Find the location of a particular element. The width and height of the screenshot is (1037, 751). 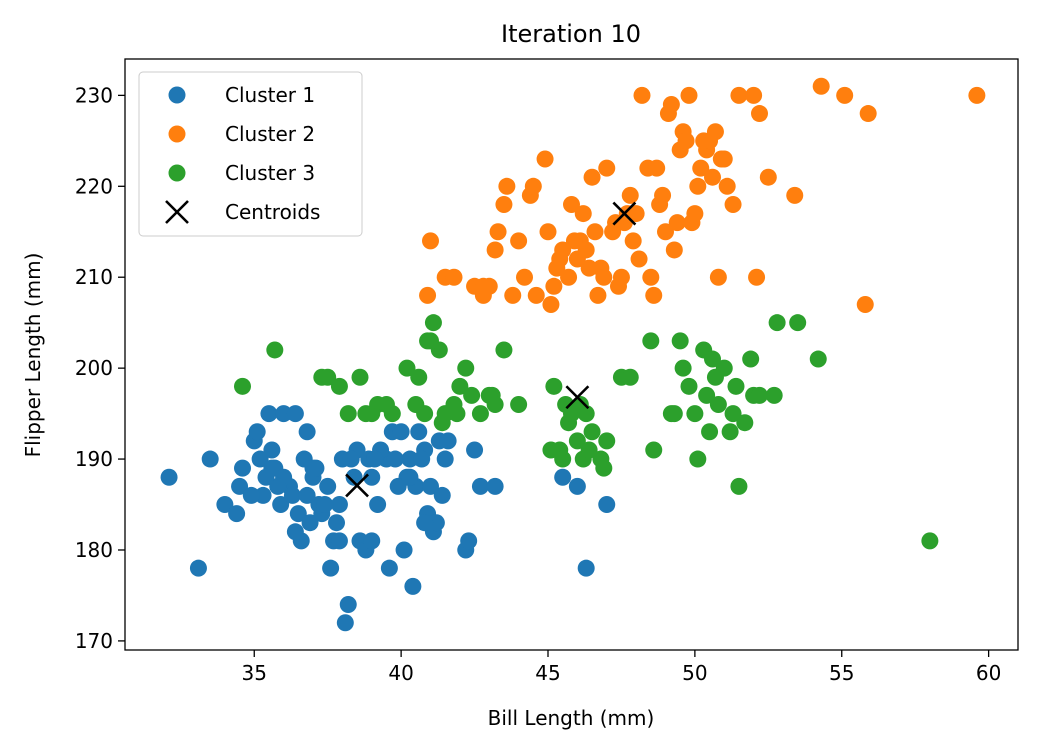

legend-marker-centroids is located at coordinates (177, 212).